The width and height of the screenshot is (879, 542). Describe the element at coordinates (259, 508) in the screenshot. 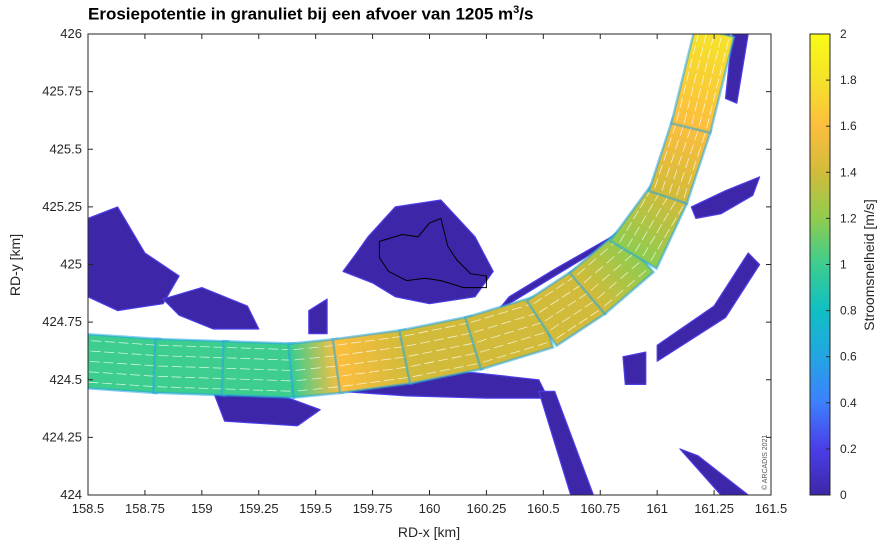

I see `x-tick-label: 159.25` at that location.